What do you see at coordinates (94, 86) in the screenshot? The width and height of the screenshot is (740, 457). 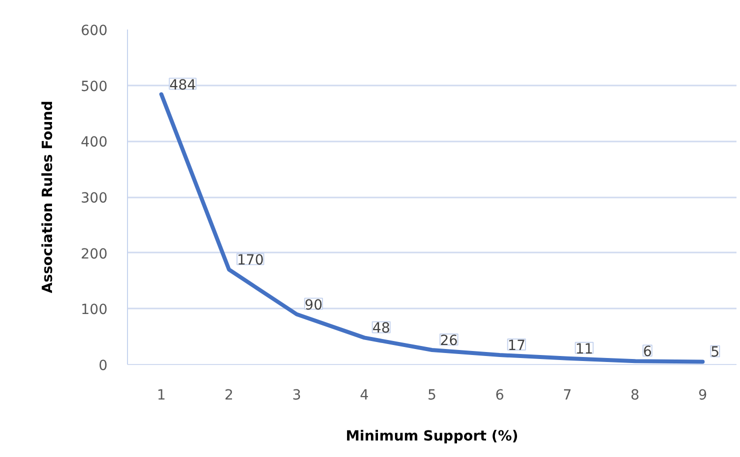 I see `y-tick-label: 500` at bounding box center [94, 86].